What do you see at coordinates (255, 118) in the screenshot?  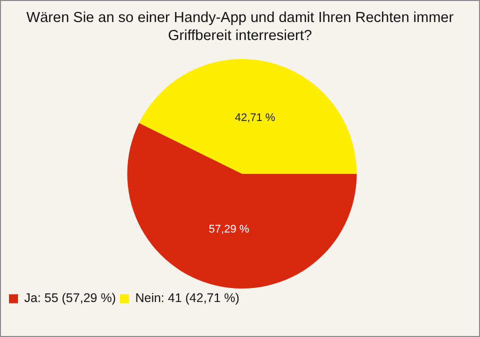 I see `data-label: 42,71 %` at bounding box center [255, 118].